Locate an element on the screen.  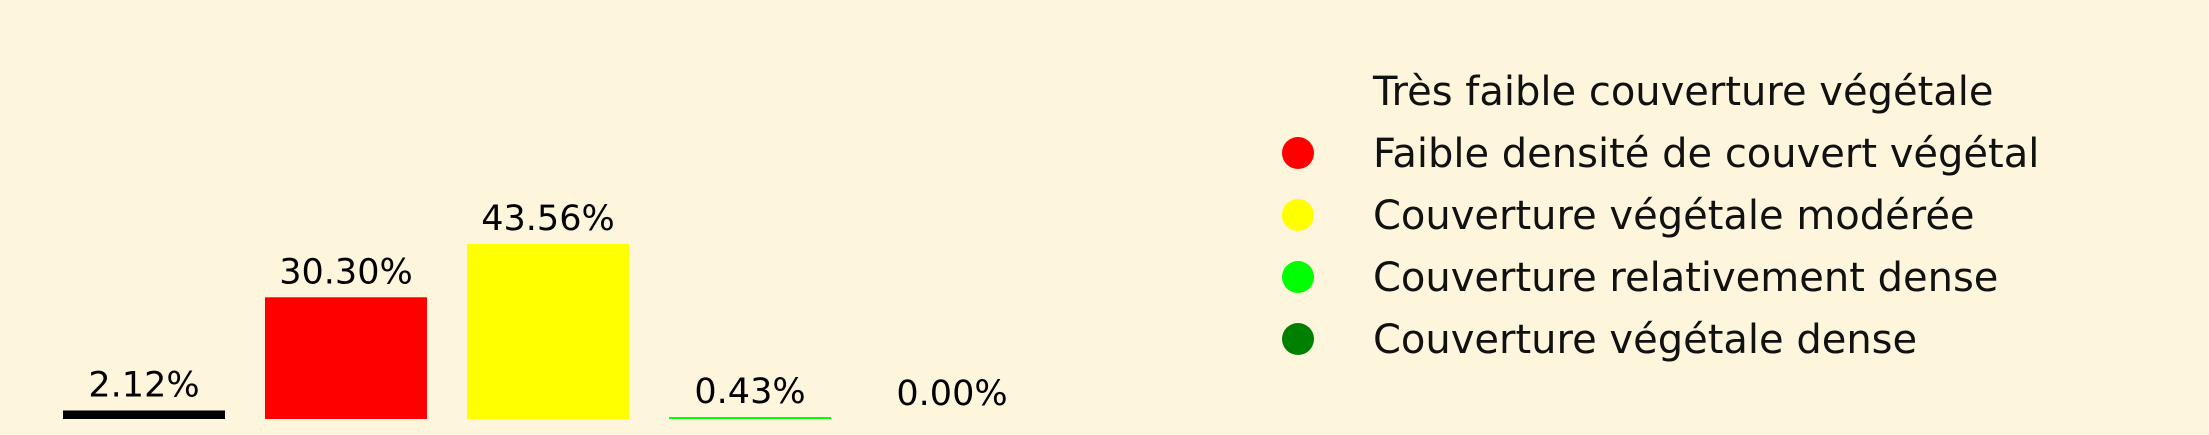
bar-value-label-3: 43.56% is located at coordinates (547, 219).